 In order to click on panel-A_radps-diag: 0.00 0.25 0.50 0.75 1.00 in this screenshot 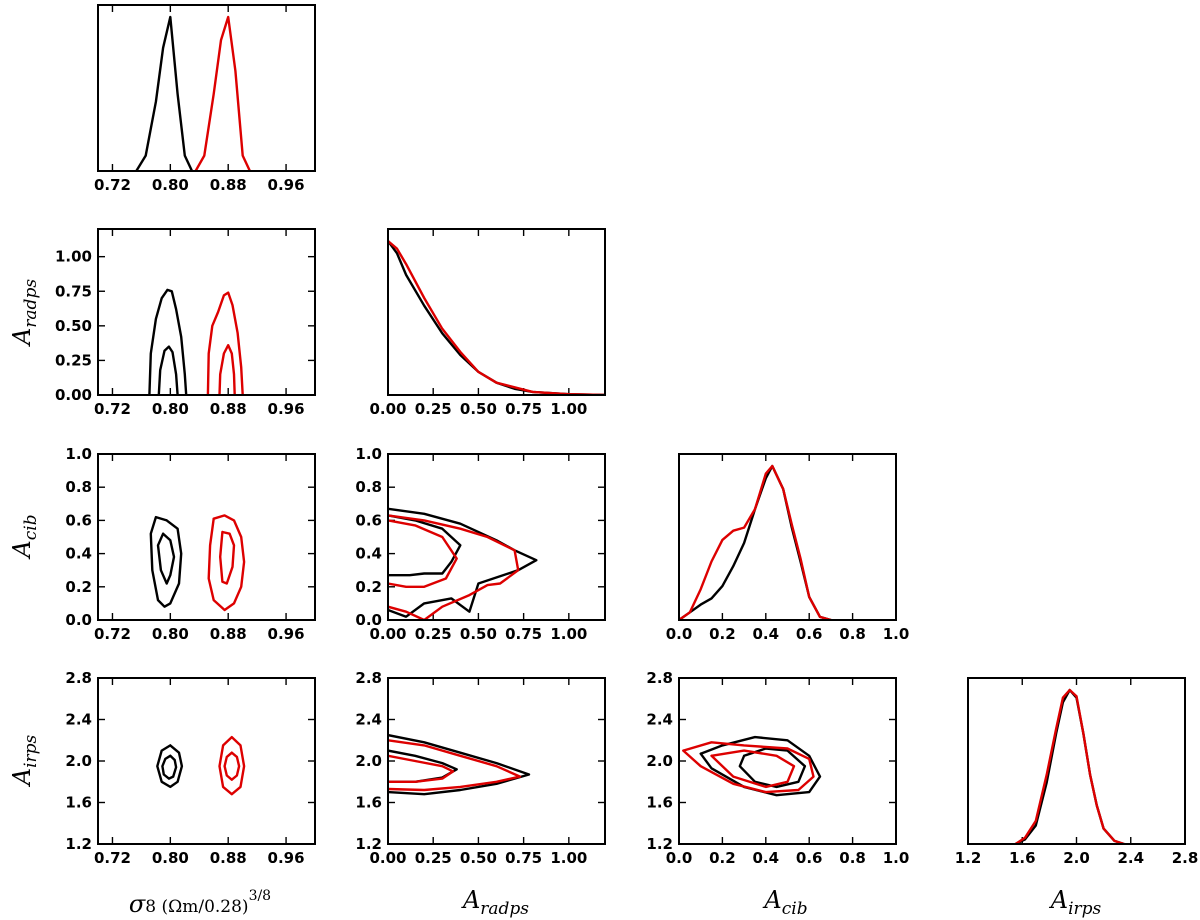, I will do `click(487, 323)`.